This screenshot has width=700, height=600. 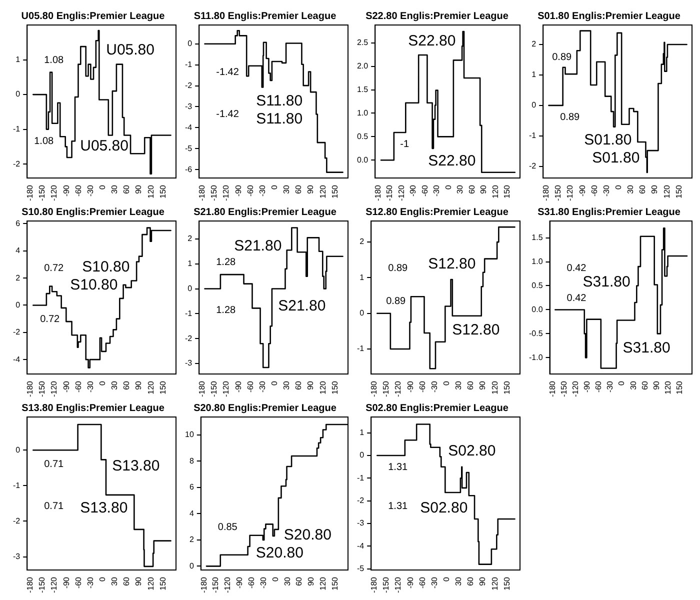 I want to click on annotation: 1.31, so click(x=398, y=467).